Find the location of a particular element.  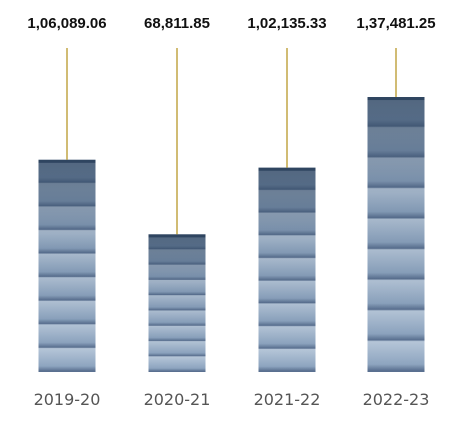

category-label-2020-21: 2020-21 is located at coordinates (177, 399).